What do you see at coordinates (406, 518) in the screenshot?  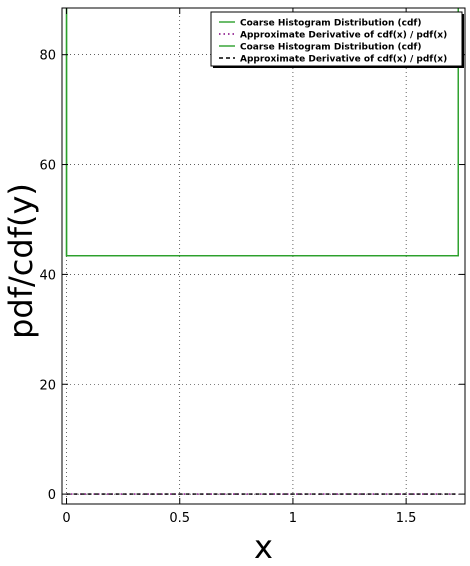 I see `x-tick-label: 1.5` at bounding box center [406, 518].